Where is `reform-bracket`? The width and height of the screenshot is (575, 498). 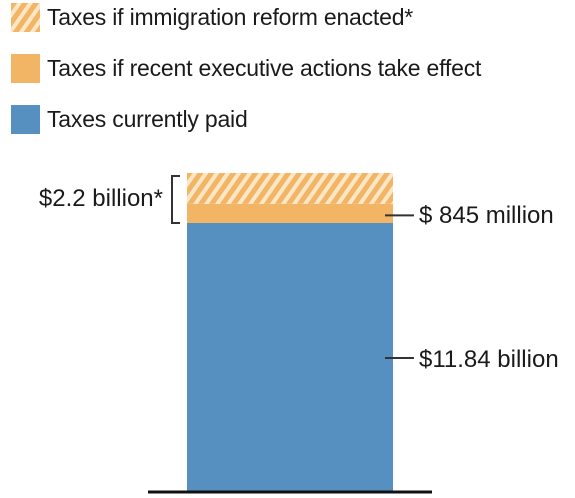
reform-bracket is located at coordinates (175, 199).